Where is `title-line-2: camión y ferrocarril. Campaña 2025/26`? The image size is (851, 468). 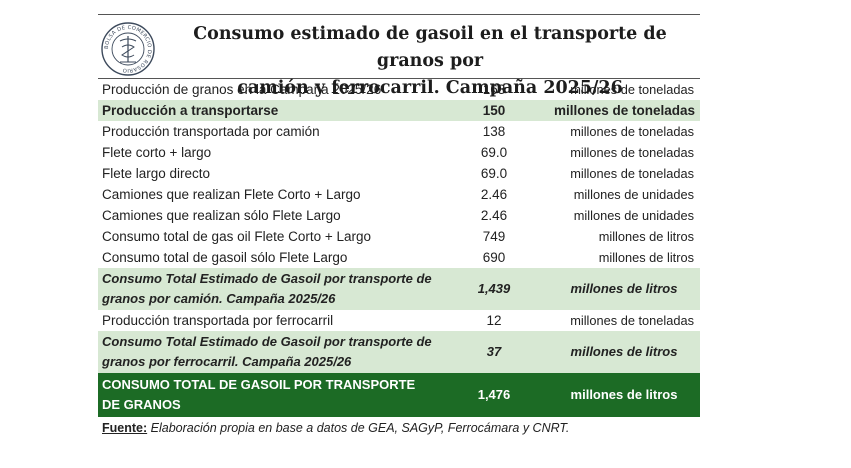
title-line-2: camión y ferrocarril. Campaña 2025/26 is located at coordinates (430, 88).